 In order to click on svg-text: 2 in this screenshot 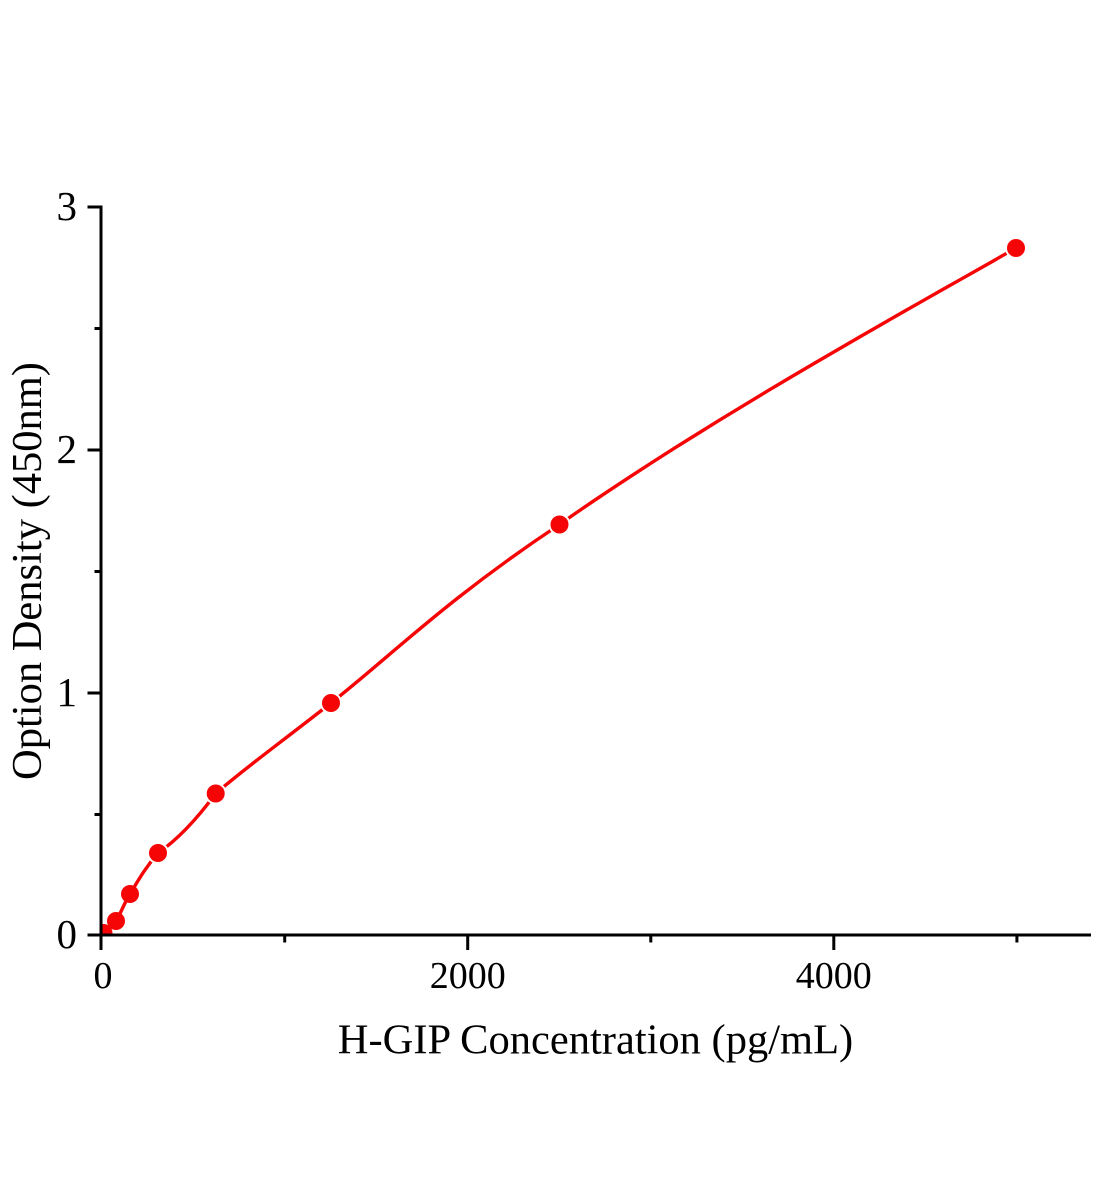, I will do `click(67, 449)`.